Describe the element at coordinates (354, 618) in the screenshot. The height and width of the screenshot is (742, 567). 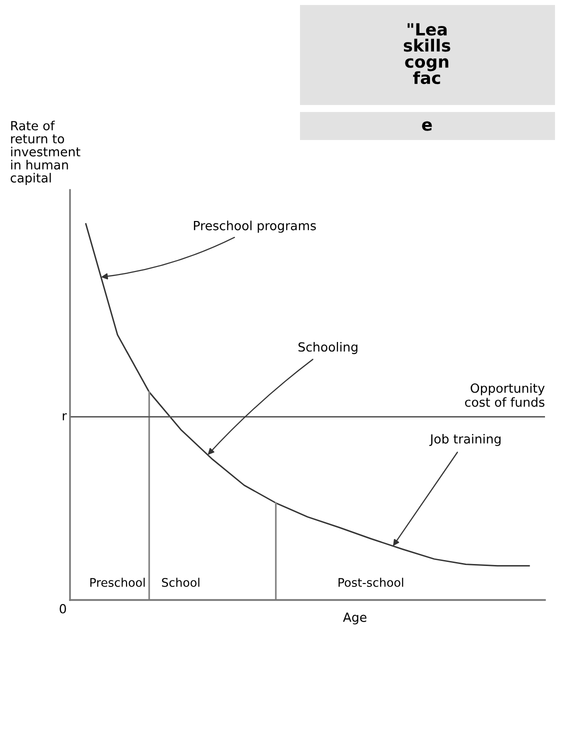
I see `x-axis-title: Age` at that location.